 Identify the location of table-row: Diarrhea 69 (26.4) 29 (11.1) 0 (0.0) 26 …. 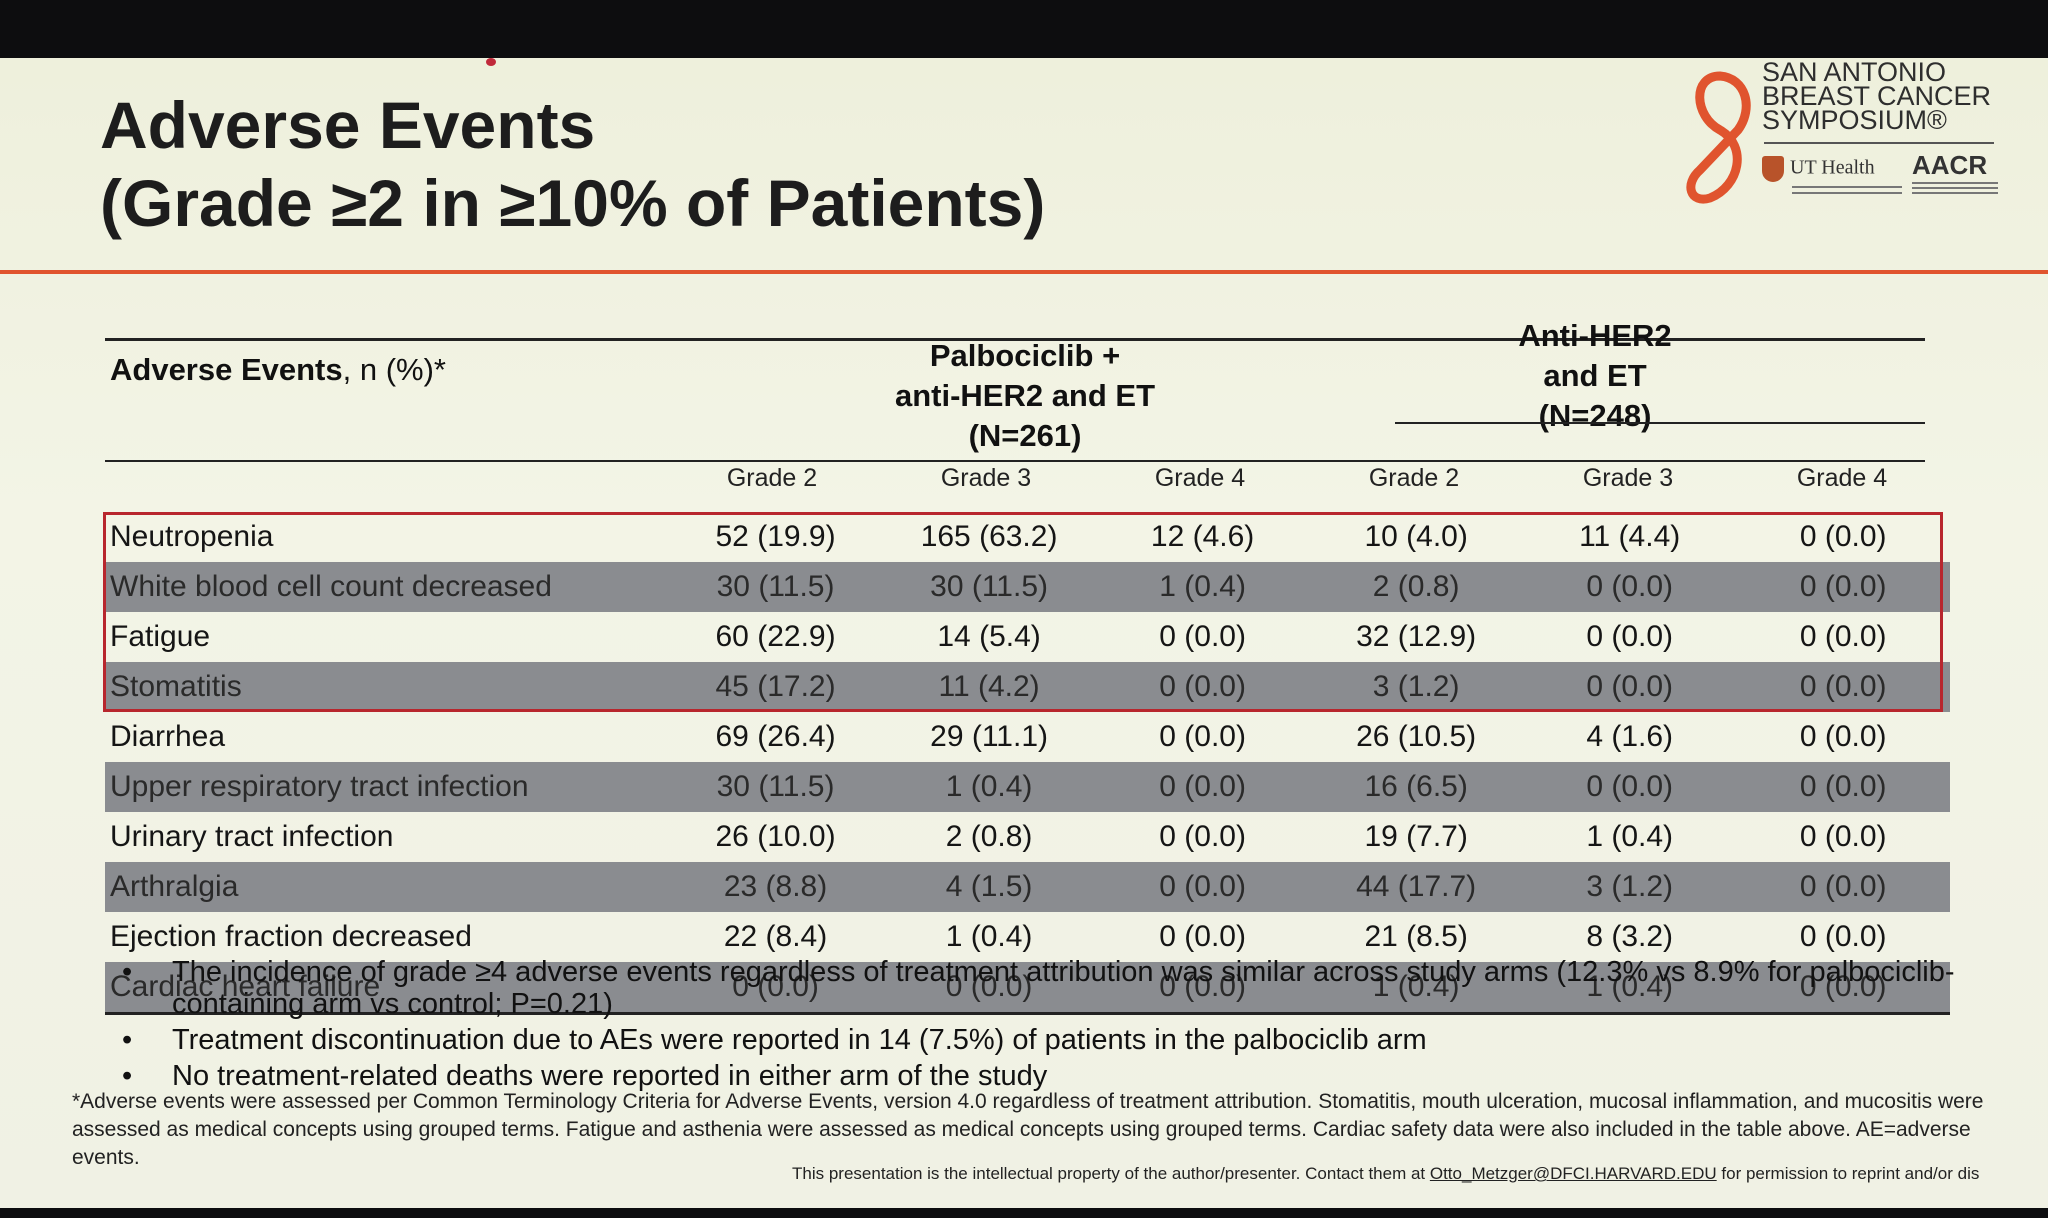
(1027, 737).